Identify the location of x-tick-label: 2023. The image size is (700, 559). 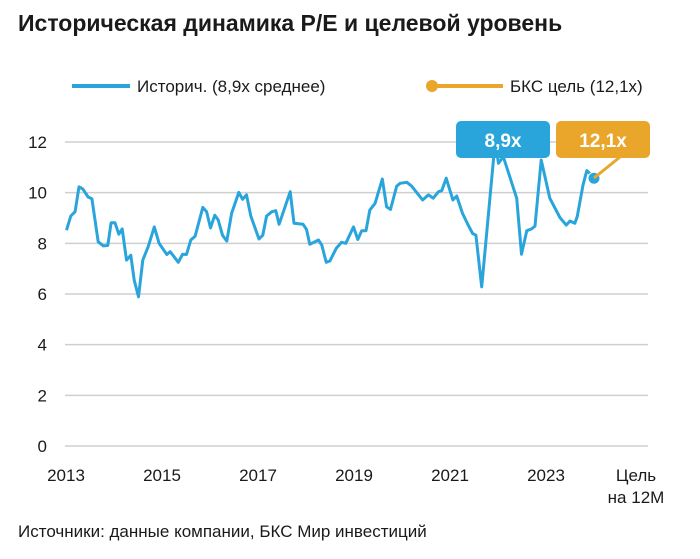
(546, 475).